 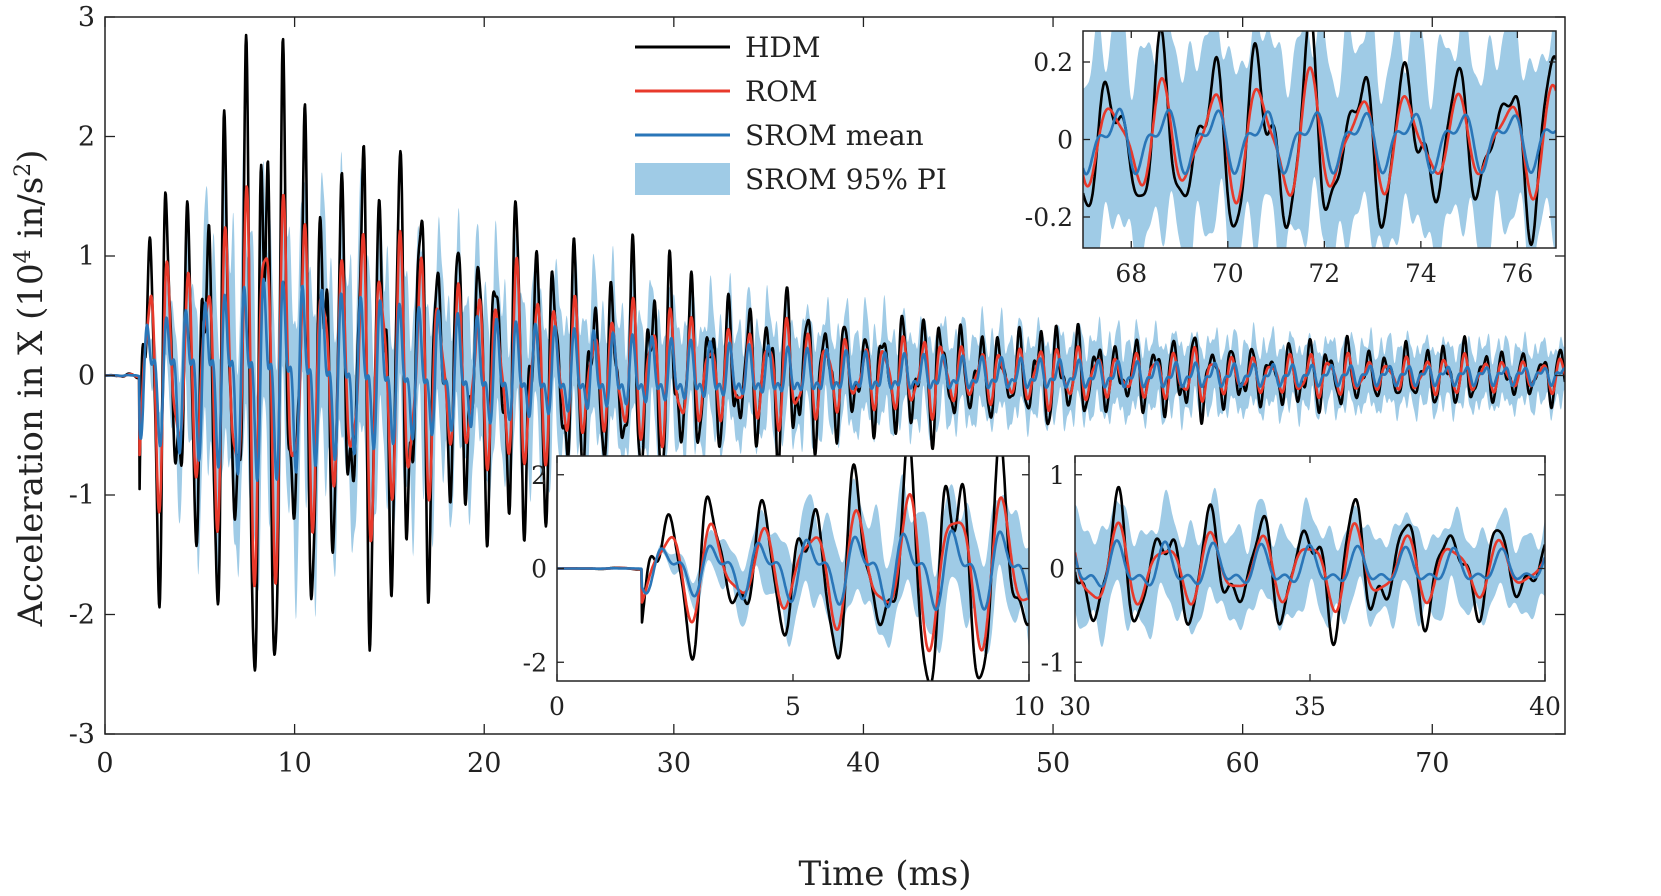 I want to click on inset-early: 0 5 10-202, so click(x=784, y=588).